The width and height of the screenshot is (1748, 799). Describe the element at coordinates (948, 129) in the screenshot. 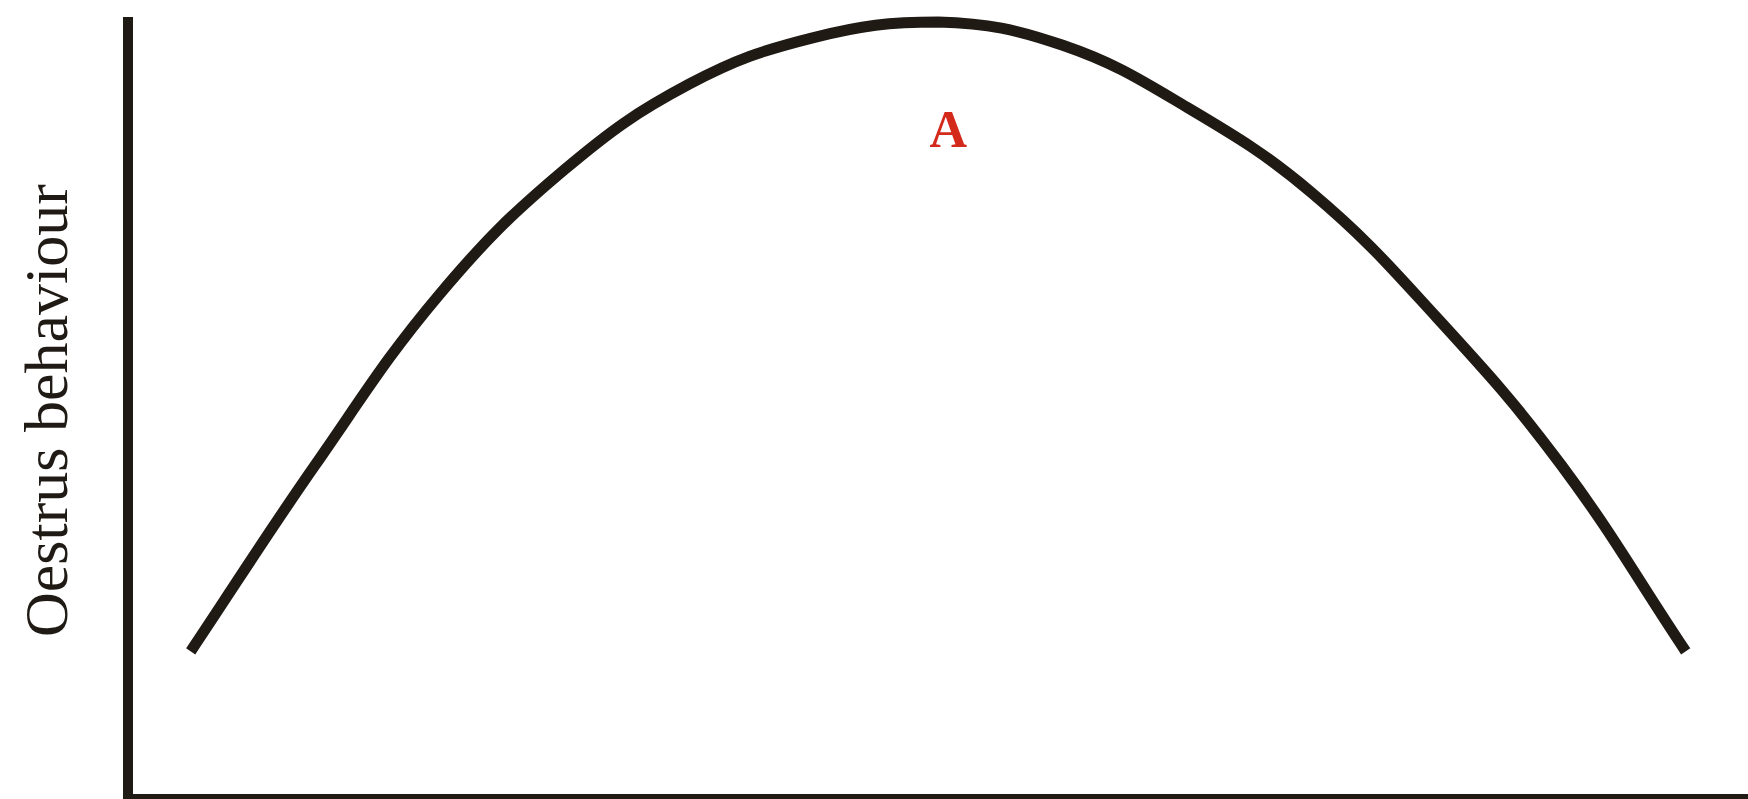

I see `annotation: A` at that location.